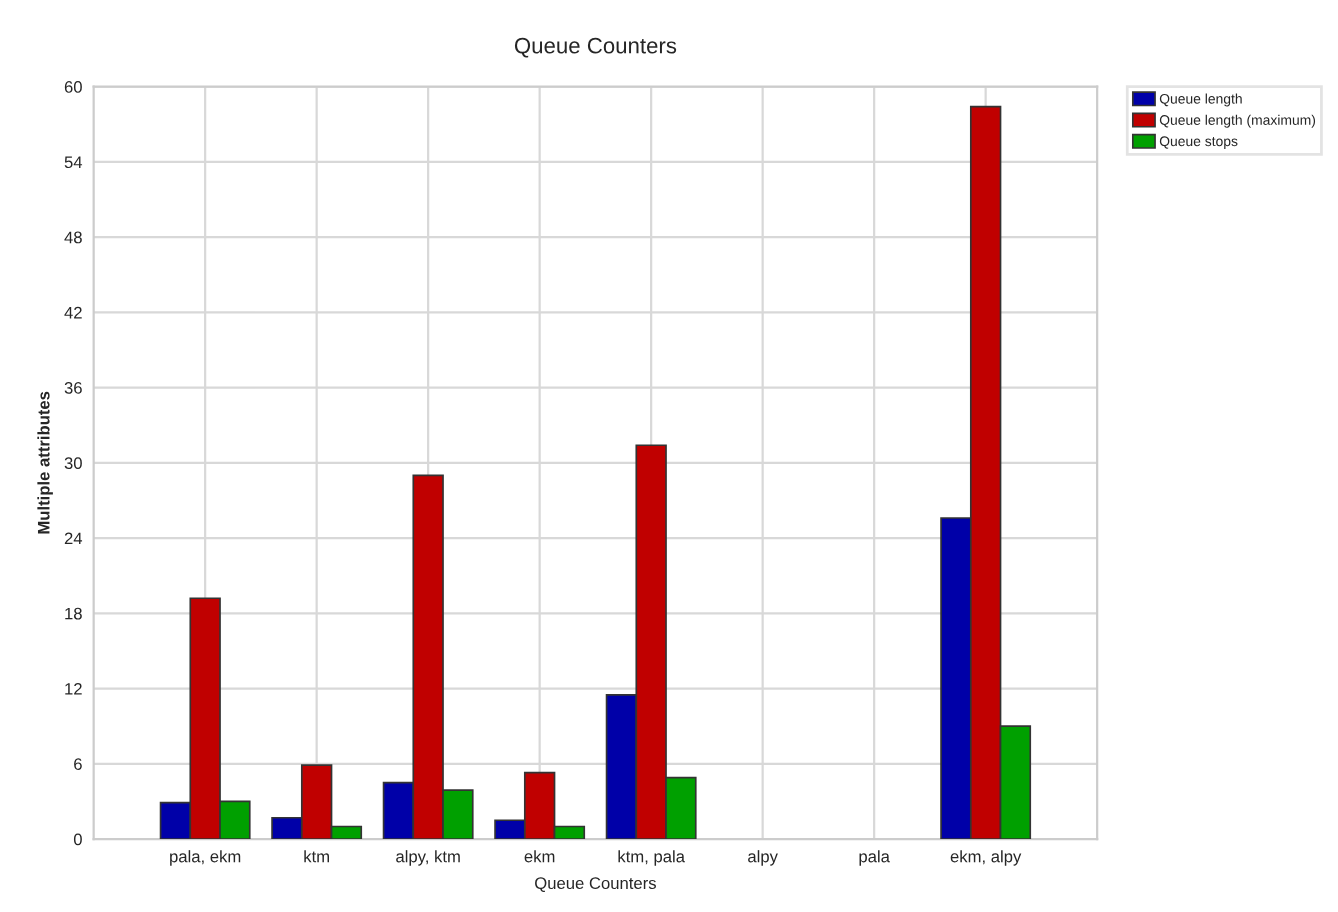  What do you see at coordinates (45, 462) in the screenshot?
I see `y-axis-title: Multiple attributes` at bounding box center [45, 462].